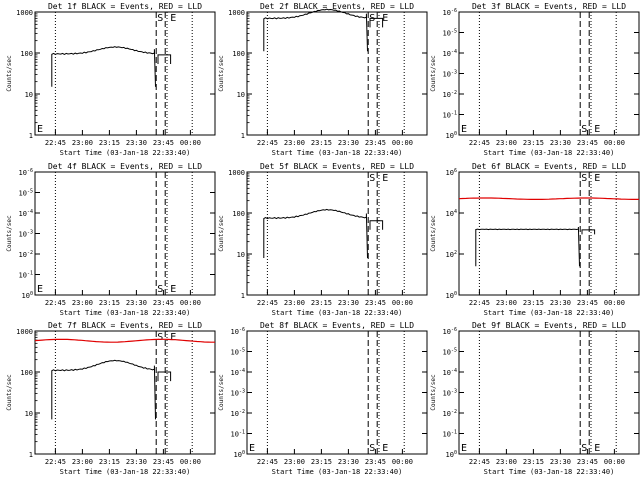 The width and height of the screenshot is (640, 480). I want to click on panel-title: Det 4f BLACK = Events, RED = LLD, so click(125, 166).